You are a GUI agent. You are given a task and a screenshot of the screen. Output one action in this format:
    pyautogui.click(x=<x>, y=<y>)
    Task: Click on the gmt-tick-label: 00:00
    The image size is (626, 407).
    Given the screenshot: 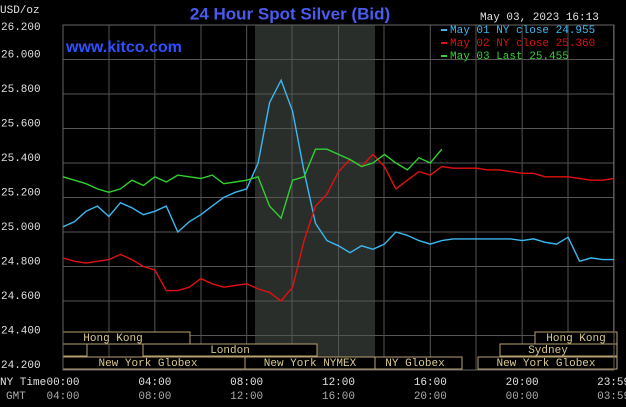 What is the action you would take?
    pyautogui.click(x=522, y=397)
    